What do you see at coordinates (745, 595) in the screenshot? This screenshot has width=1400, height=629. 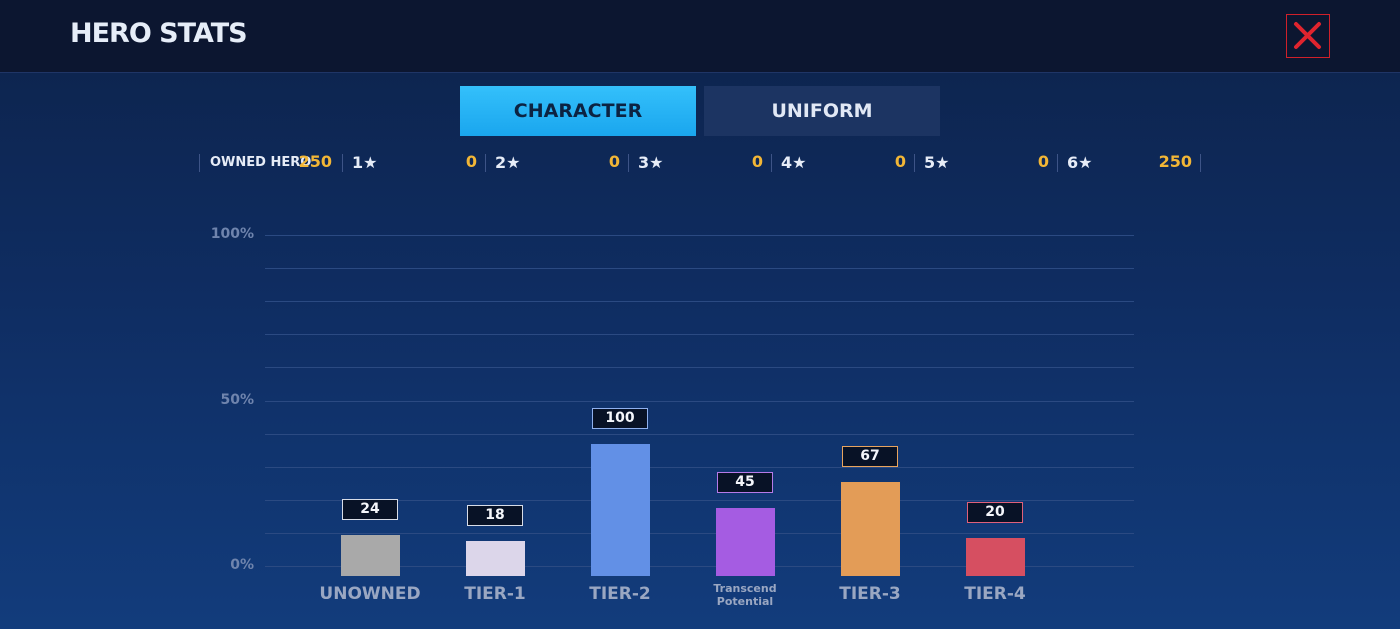 I see `x-tick-label: Transcend Potential` at bounding box center [745, 595].